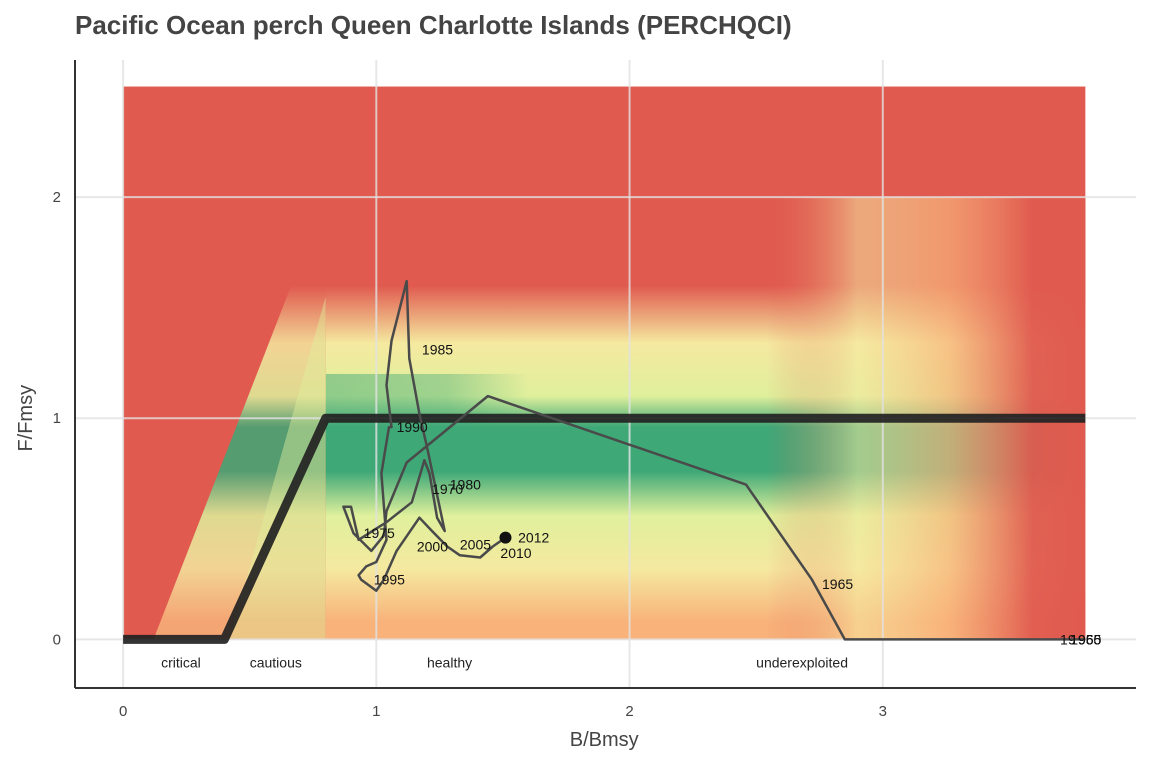 This screenshot has width=1152, height=768. What do you see at coordinates (432, 546) in the screenshot?
I see `year-label-2000: 2000` at bounding box center [432, 546].